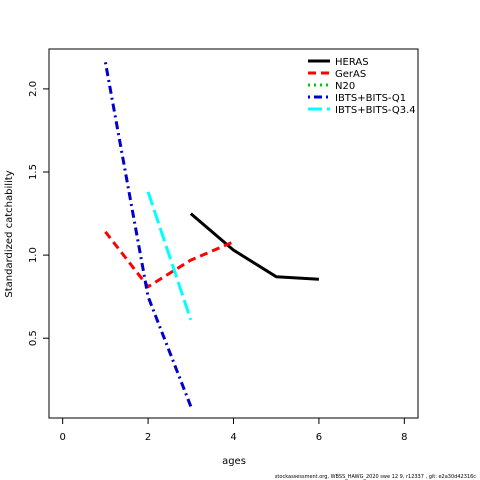 The width and height of the screenshot is (480, 480). Describe the element at coordinates (404, 437) in the screenshot. I see `x-tick-label: 8` at that location.